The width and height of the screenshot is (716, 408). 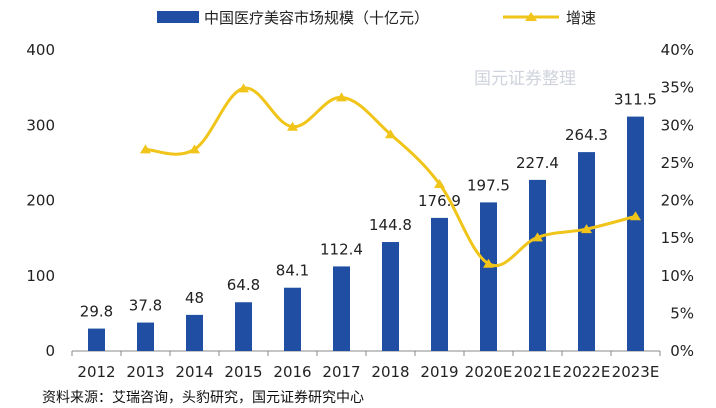 I want to click on watermark: 国元证券整理, so click(x=525, y=79).